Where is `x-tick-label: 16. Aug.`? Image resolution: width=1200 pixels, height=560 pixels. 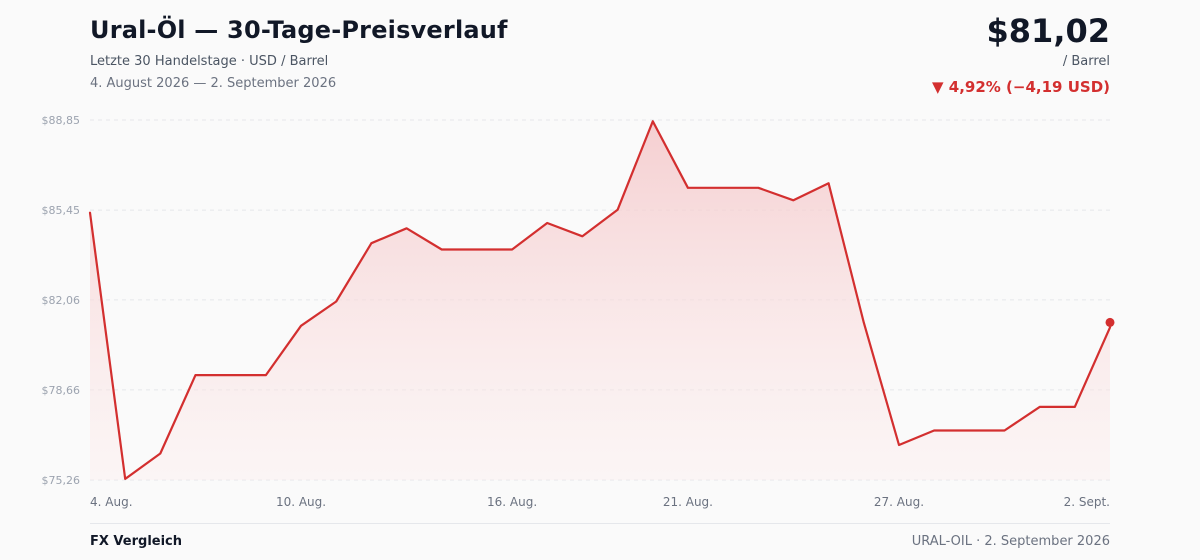 x-tick-label: 16. Aug. is located at coordinates (512, 502).